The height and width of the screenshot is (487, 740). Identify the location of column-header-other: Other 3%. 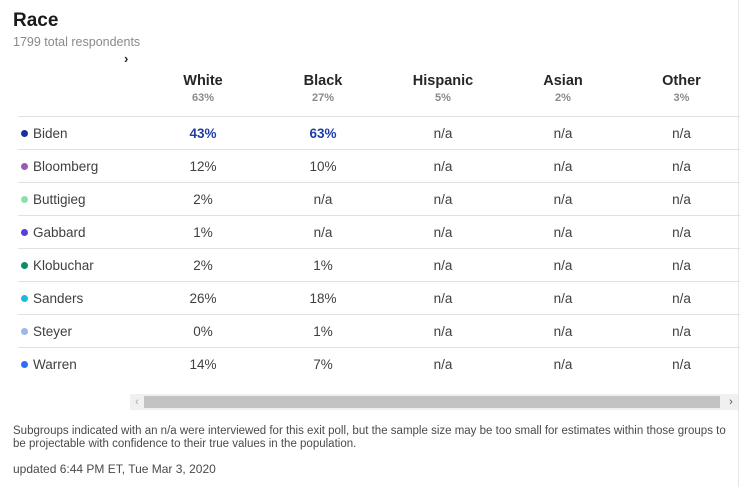
(681, 91).